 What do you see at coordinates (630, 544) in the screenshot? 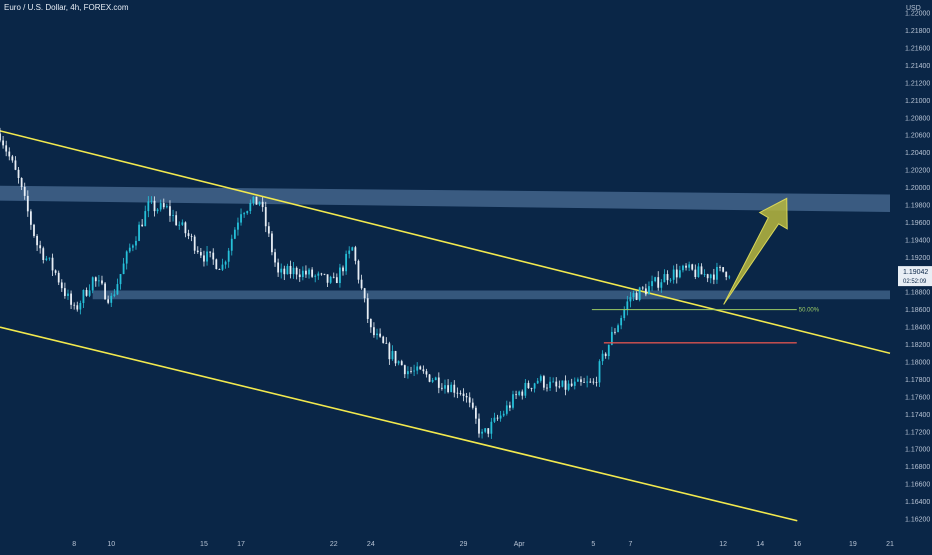
I see `x-tick-9: 7` at bounding box center [630, 544].